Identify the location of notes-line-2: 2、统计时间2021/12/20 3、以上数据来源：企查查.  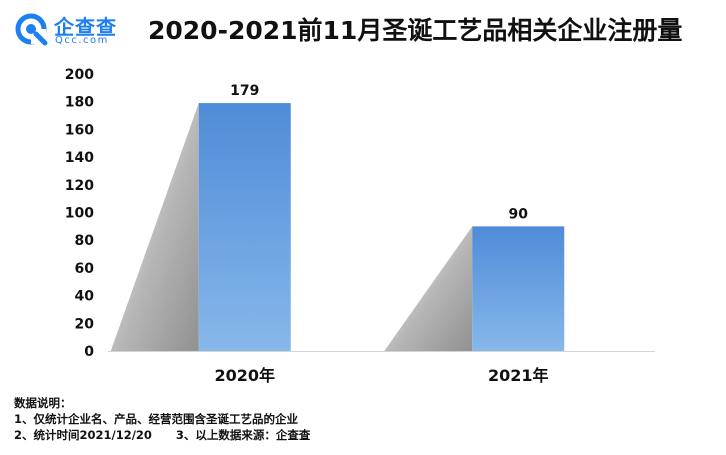
(162, 435).